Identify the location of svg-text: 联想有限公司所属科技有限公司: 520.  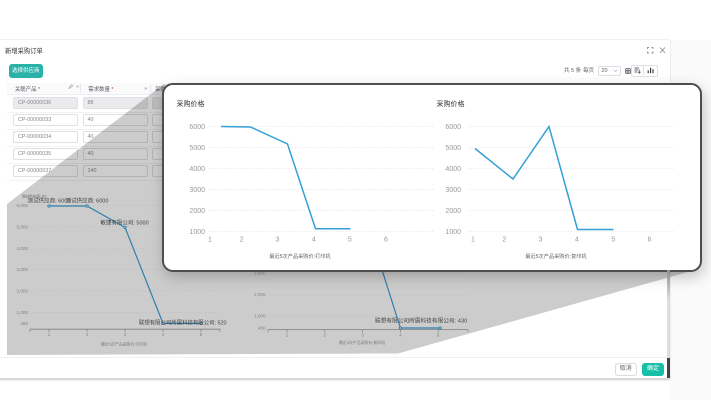
(182, 323).